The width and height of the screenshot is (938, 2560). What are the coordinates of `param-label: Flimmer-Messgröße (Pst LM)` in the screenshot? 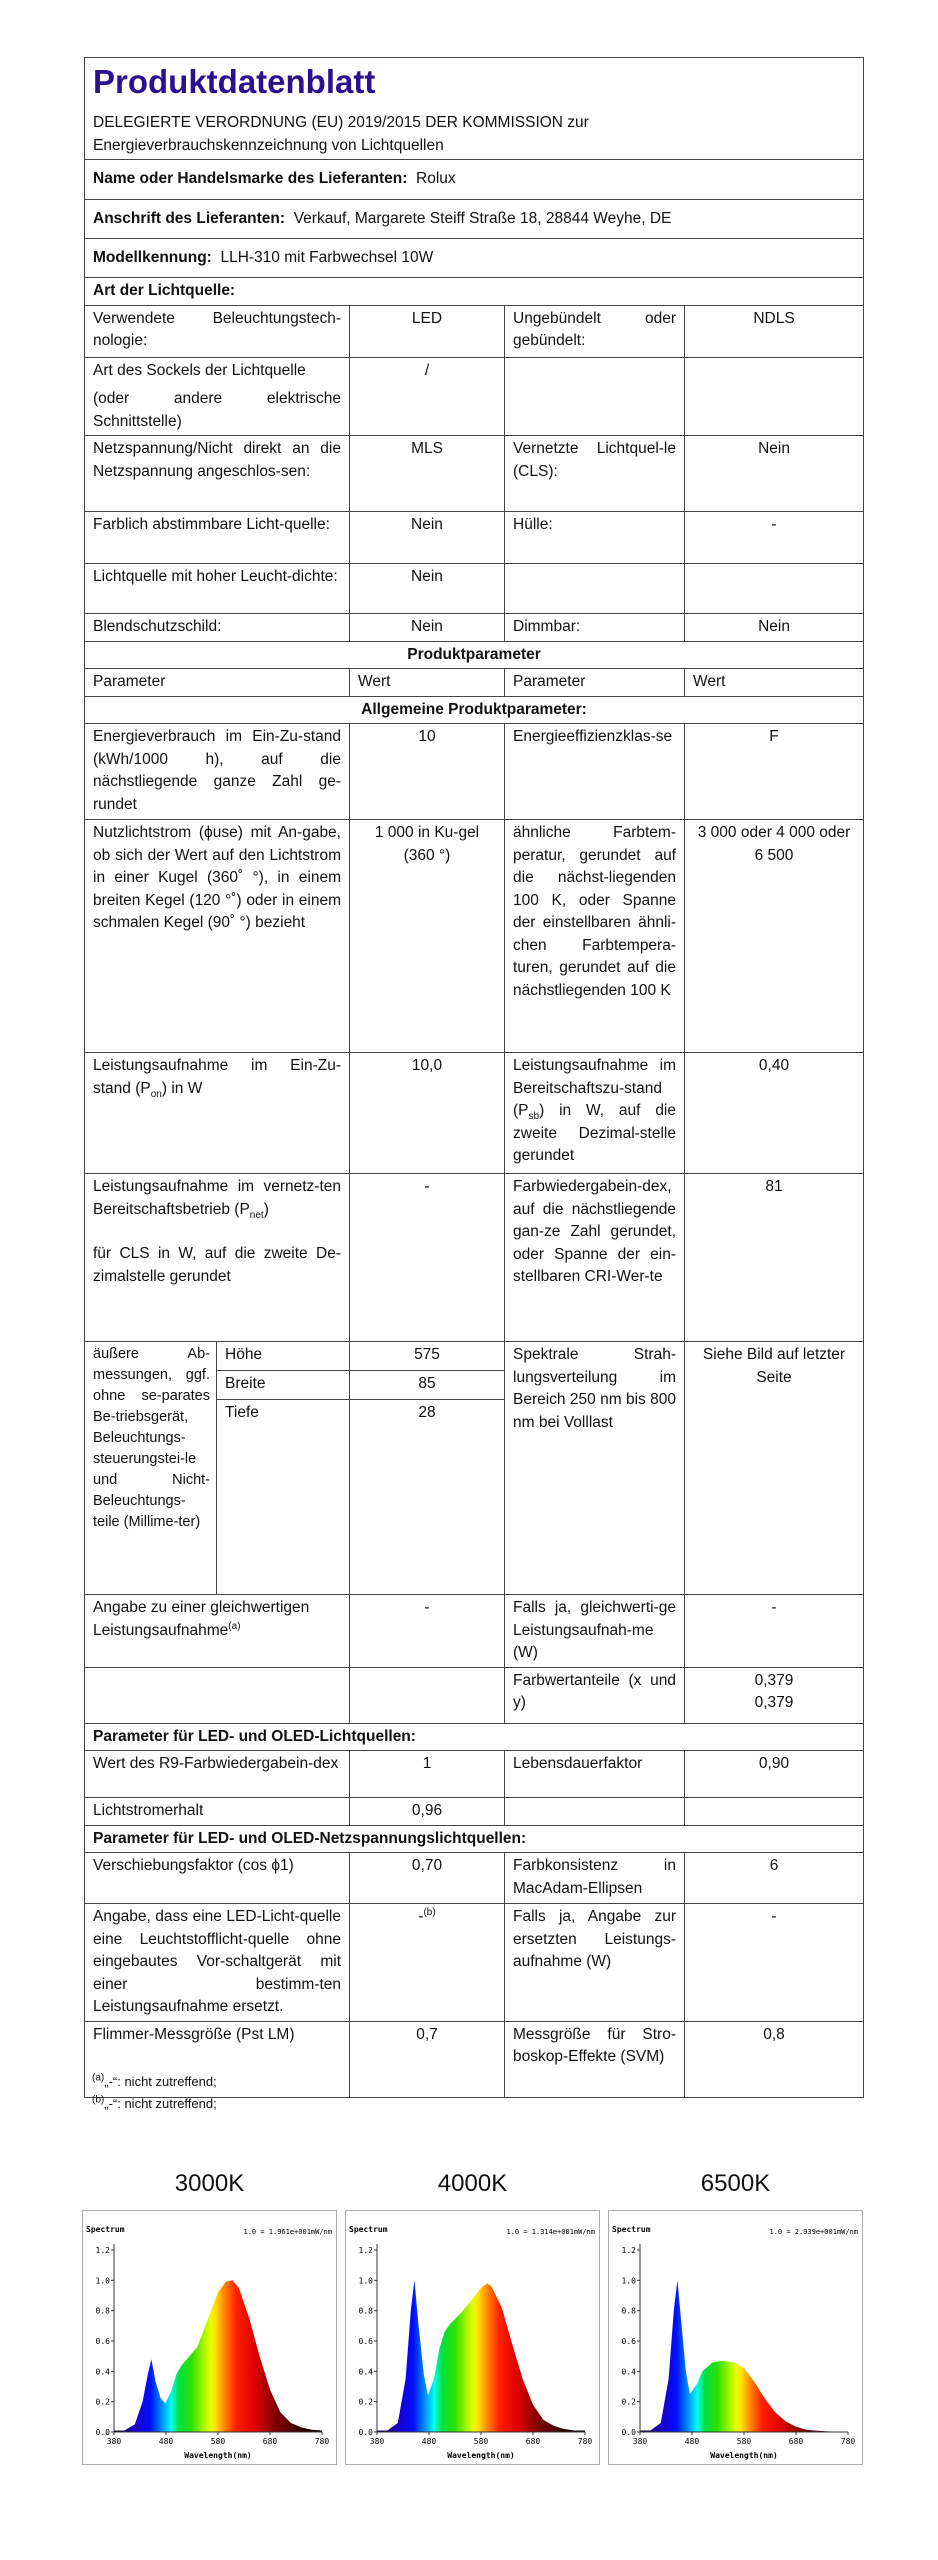 It's located at (217, 2059).